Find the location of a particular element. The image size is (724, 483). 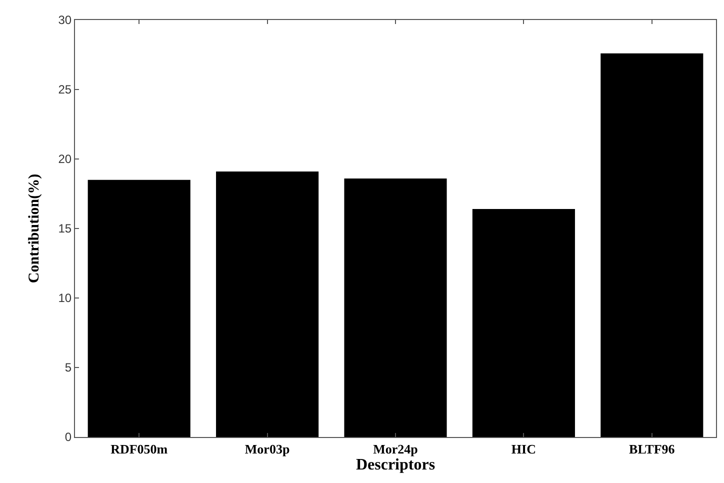

y-tick-label: 10 is located at coordinates (65, 298).